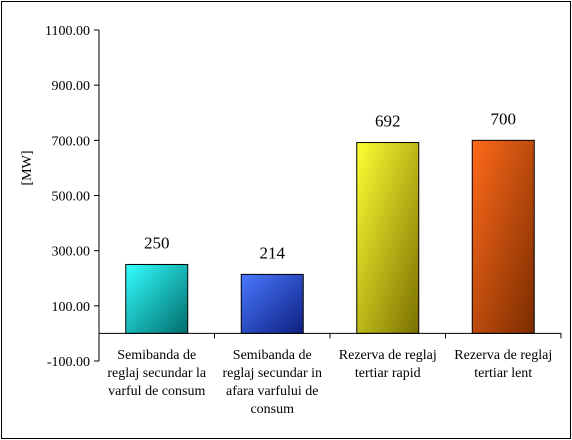 This screenshot has width=572, height=440. Describe the element at coordinates (503, 364) in the screenshot. I see `x-tick-label: Rezerva de reglaj tertiar lent` at that location.